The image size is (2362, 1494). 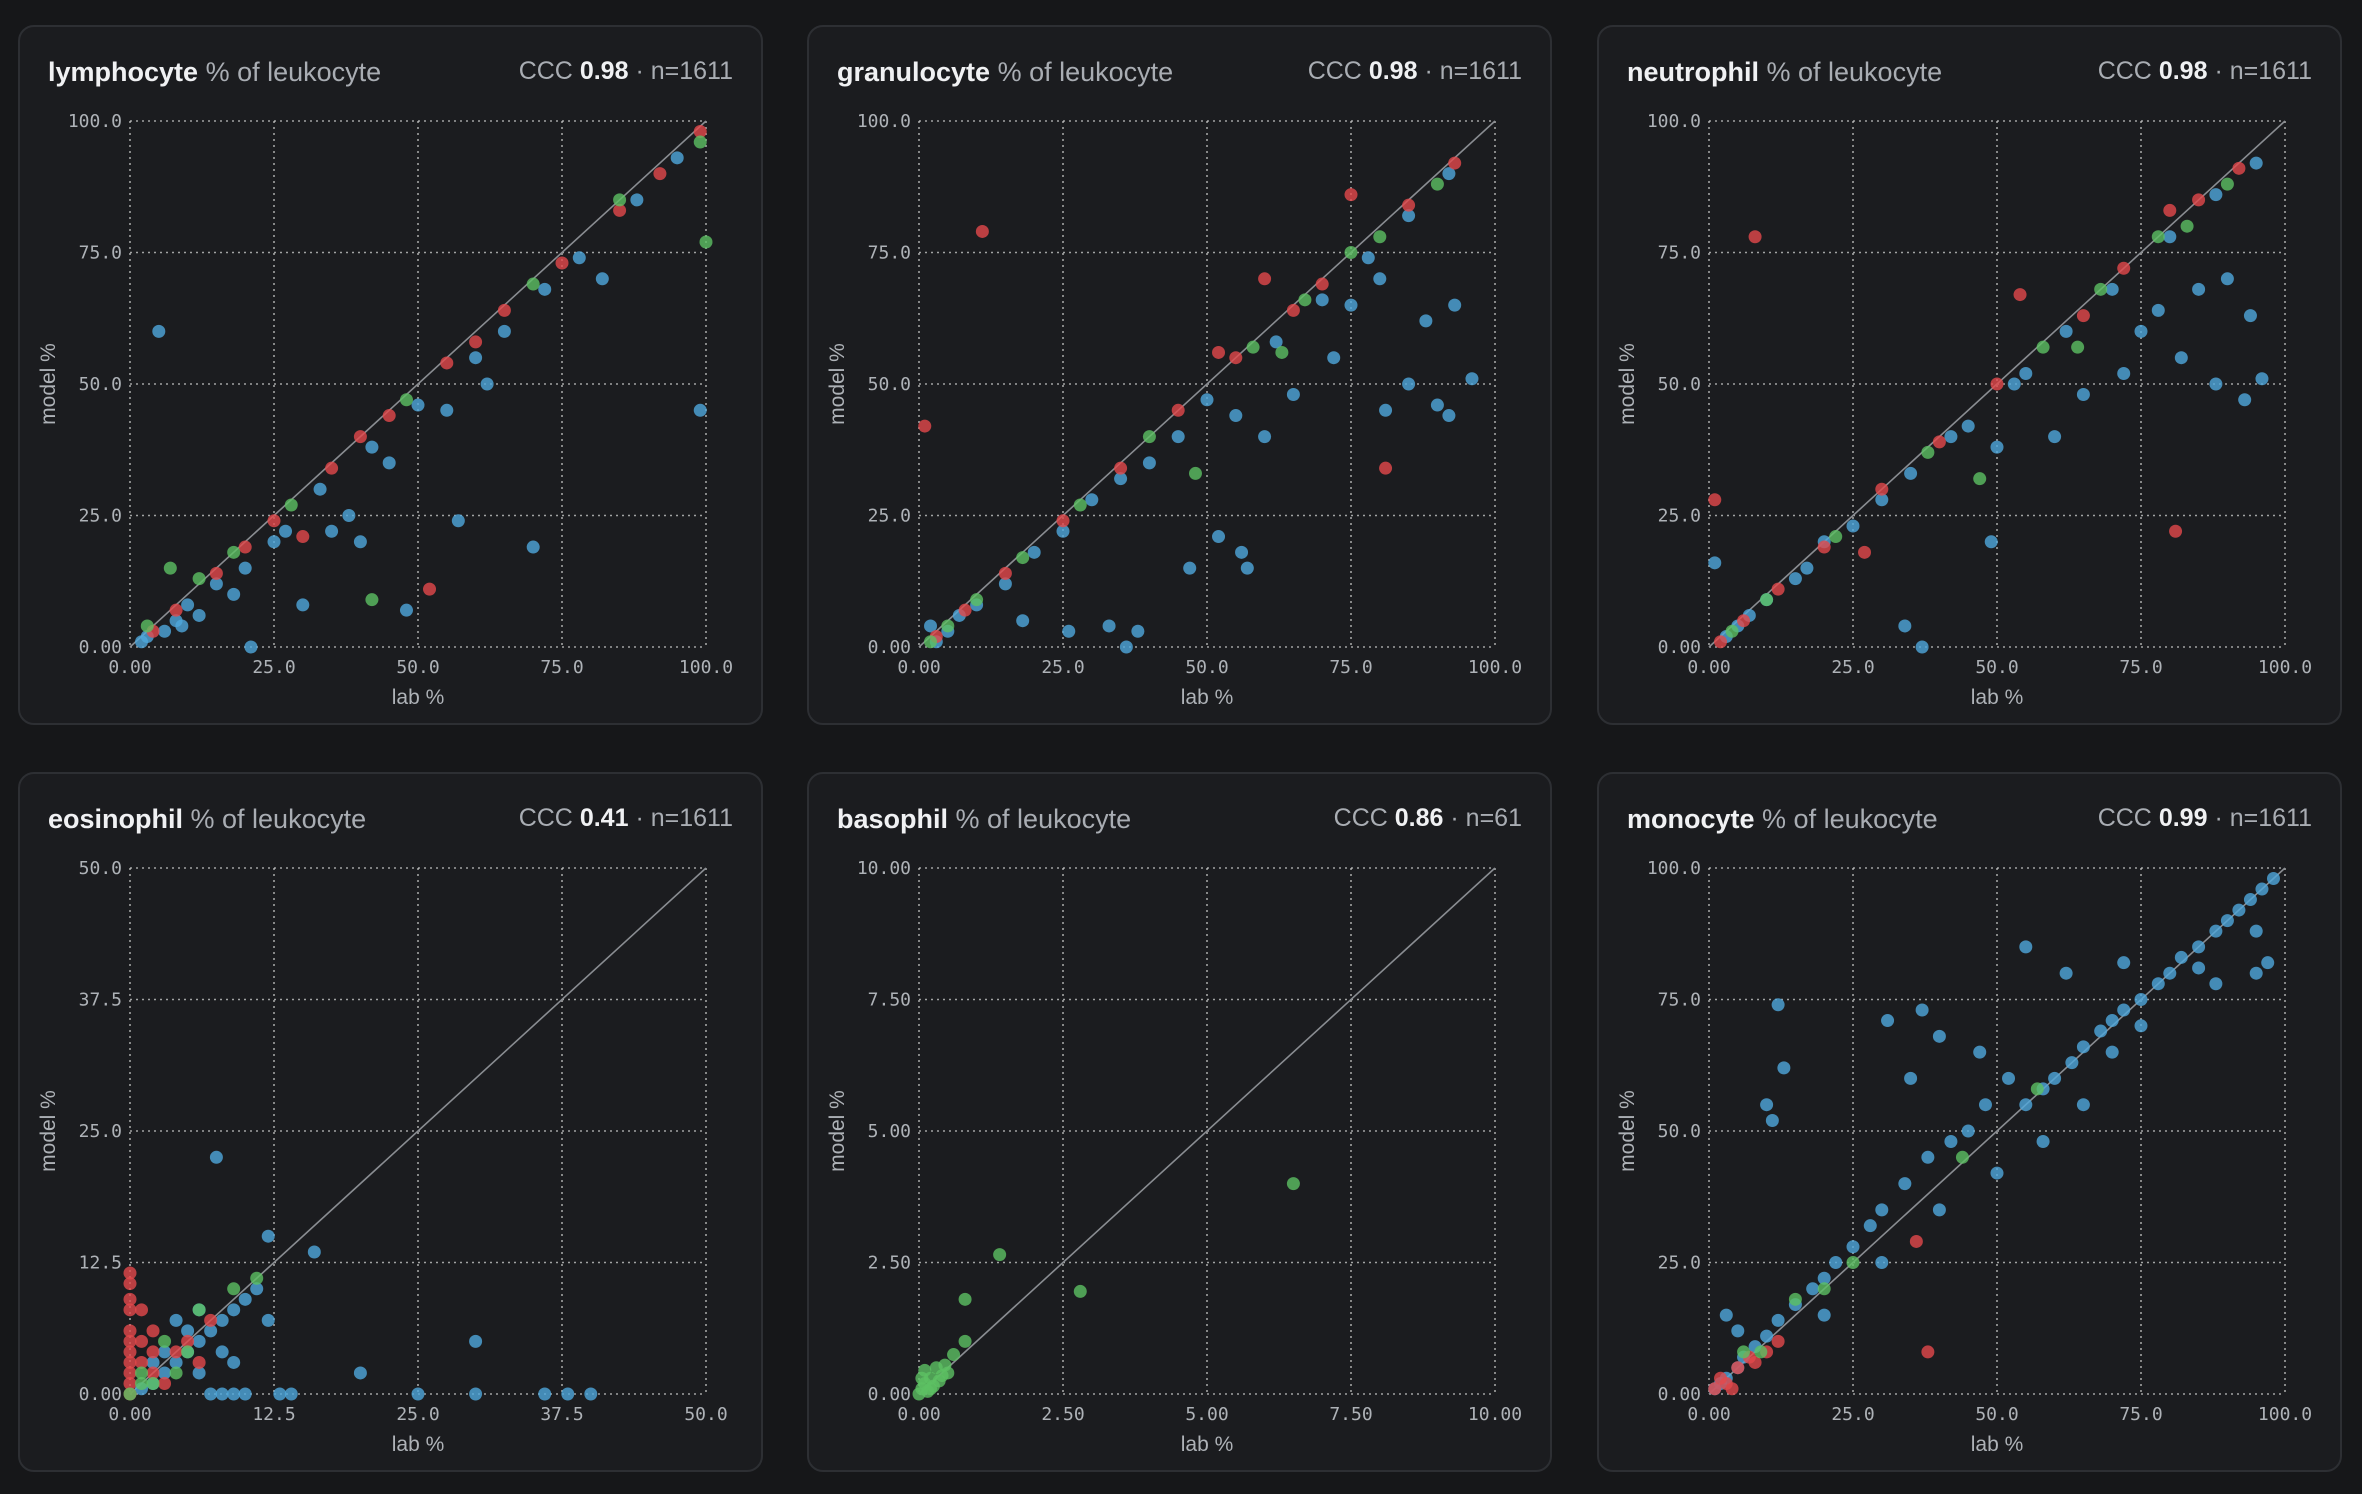 I want to click on ccc-value: 0.98, so click(x=1393, y=71).